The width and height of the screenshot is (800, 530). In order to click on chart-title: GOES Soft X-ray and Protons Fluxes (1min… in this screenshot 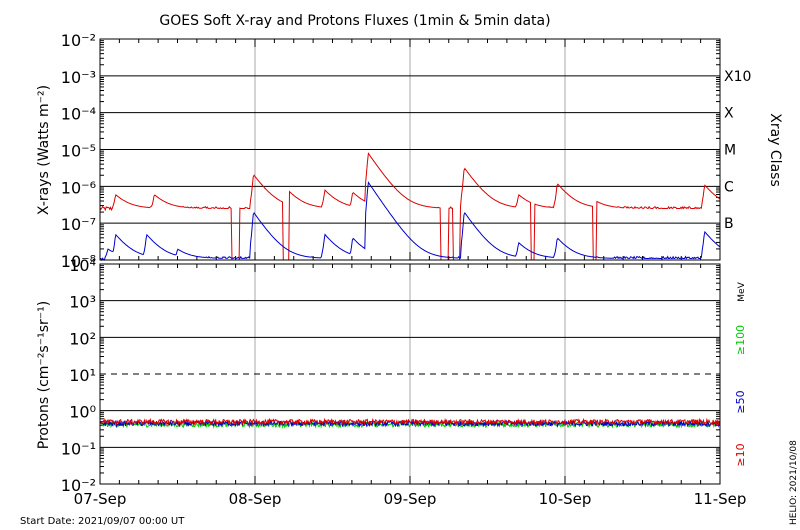, I will do `click(354, 21)`.